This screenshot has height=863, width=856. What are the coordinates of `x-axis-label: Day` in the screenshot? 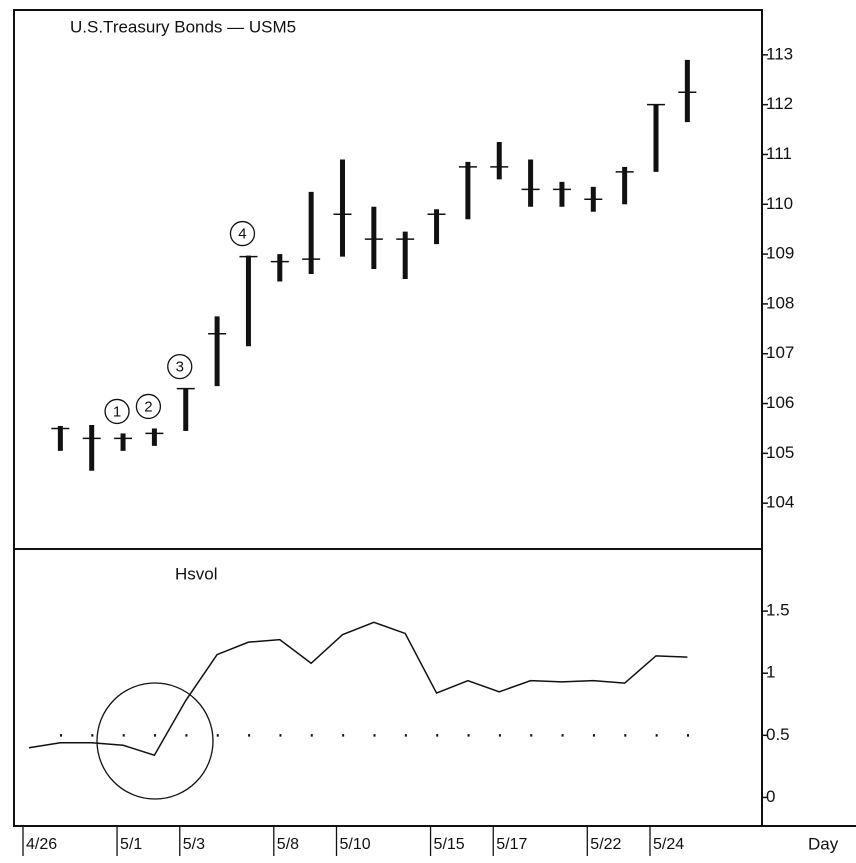 It's located at (823, 843).